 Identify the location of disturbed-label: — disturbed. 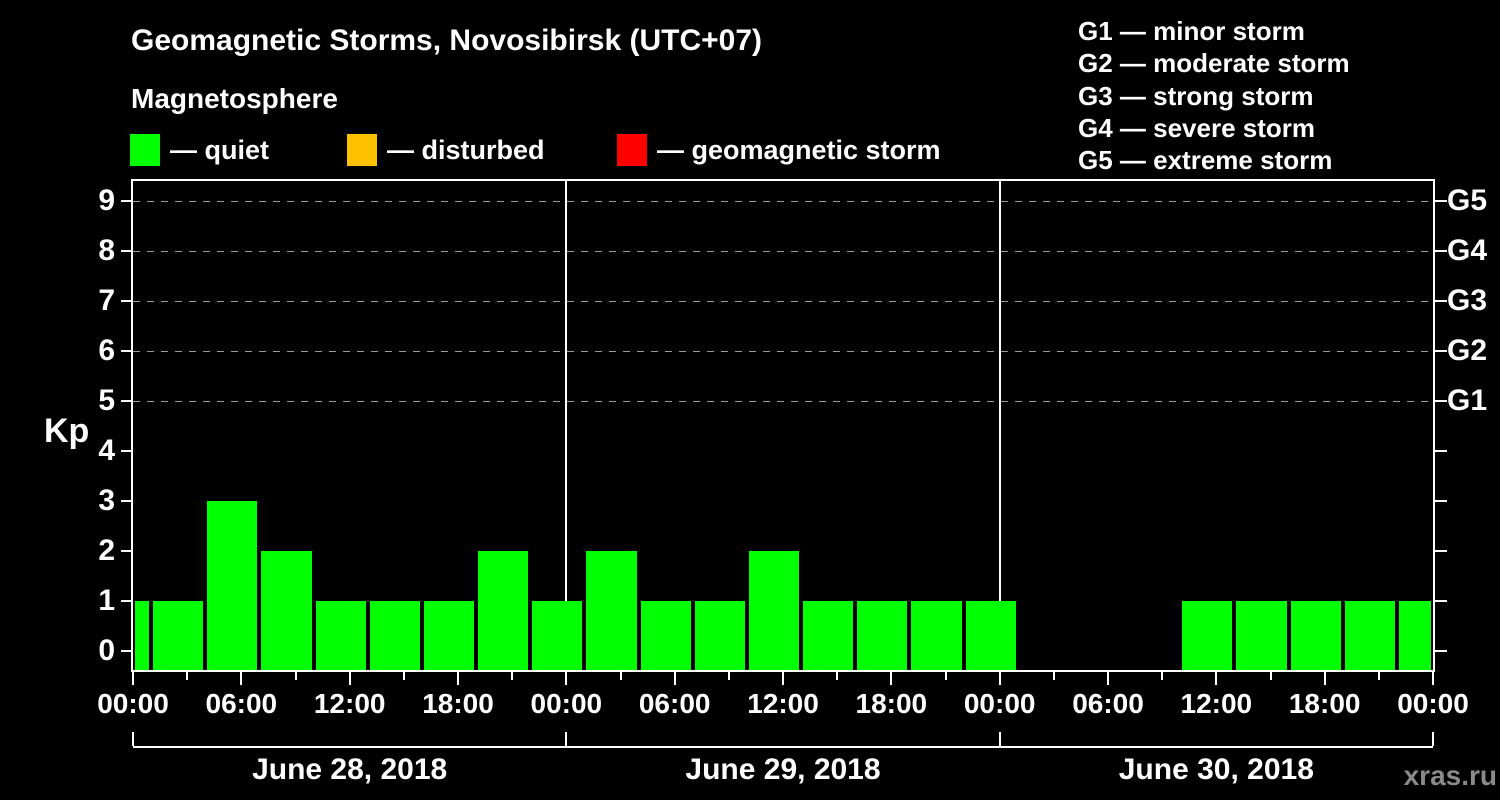
(466, 150).